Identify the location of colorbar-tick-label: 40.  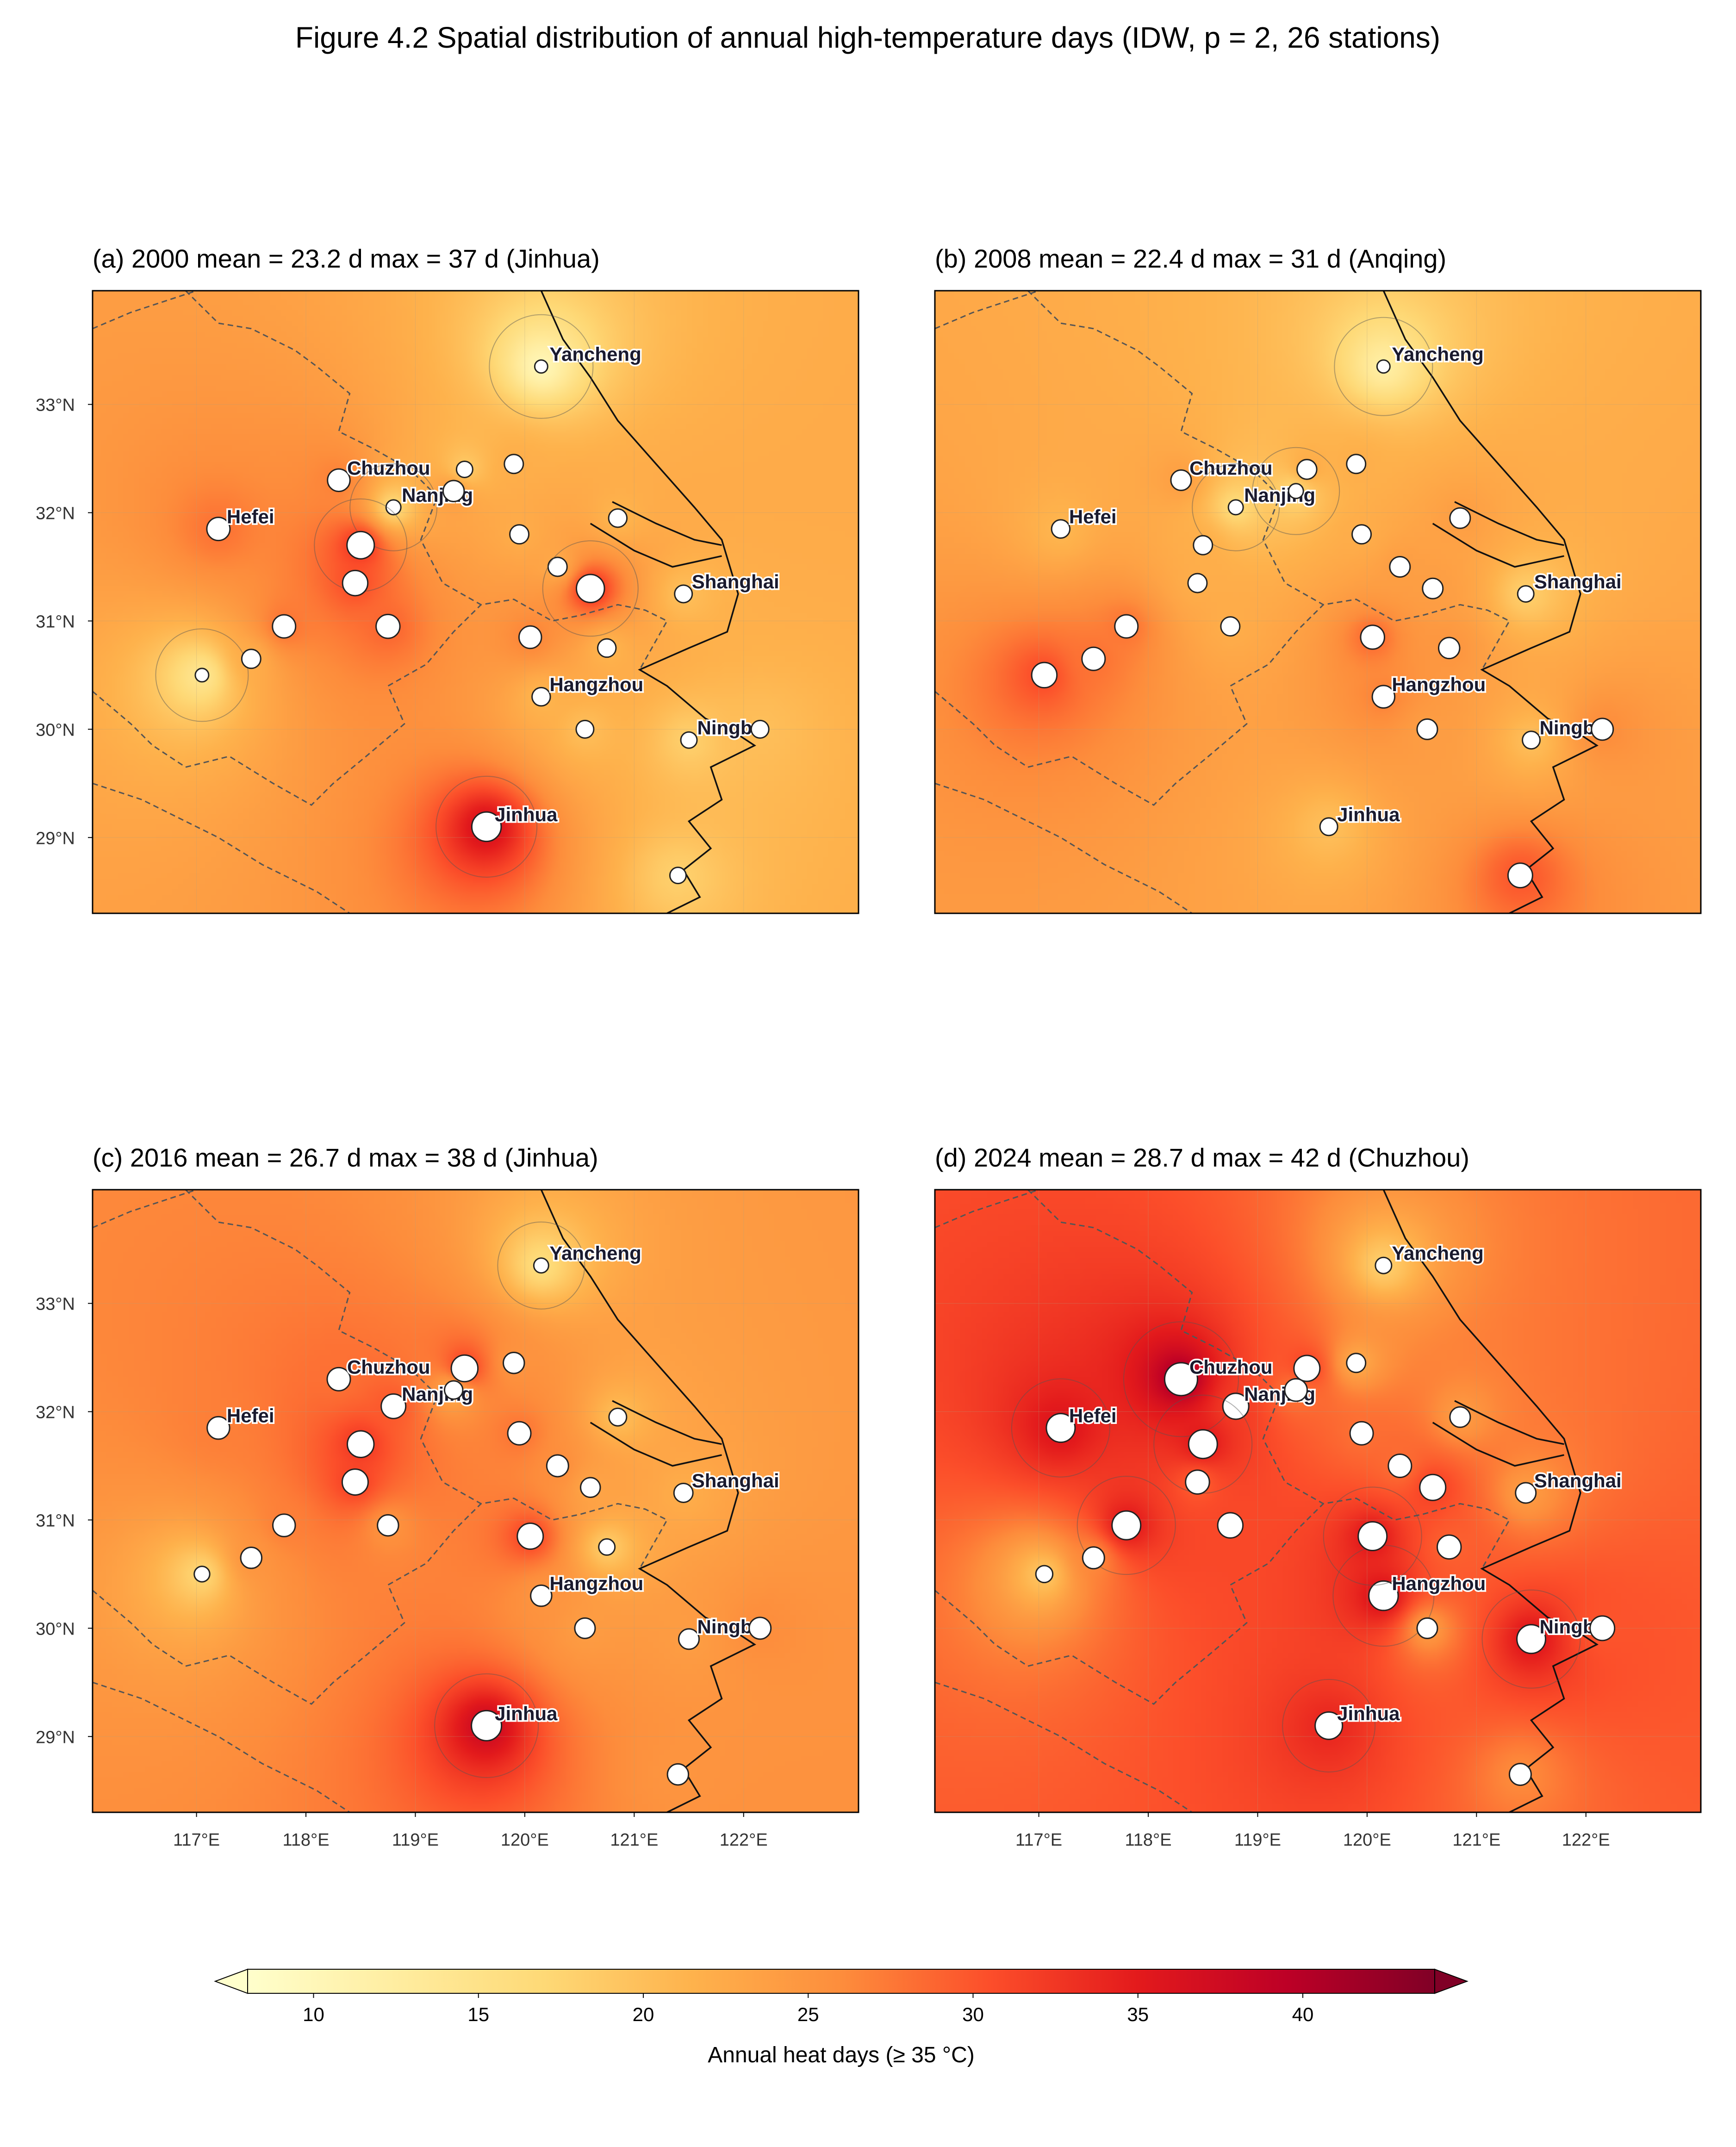
(1303, 2014).